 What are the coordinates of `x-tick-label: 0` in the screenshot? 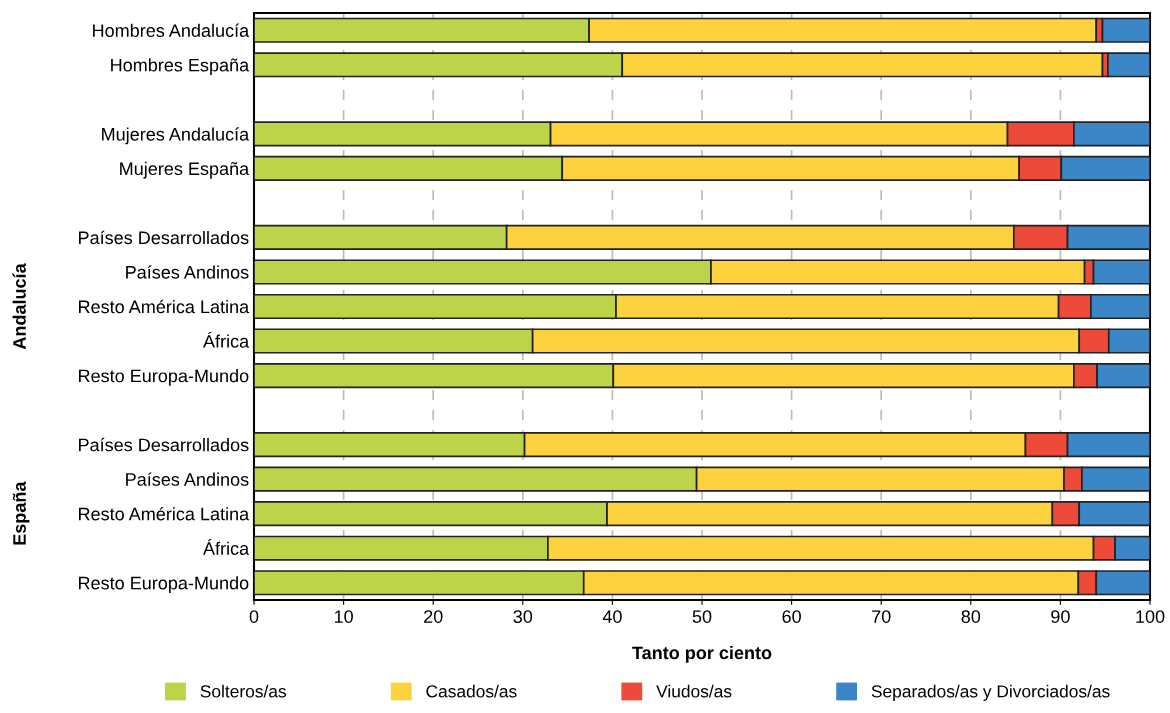 It's located at (254, 616).